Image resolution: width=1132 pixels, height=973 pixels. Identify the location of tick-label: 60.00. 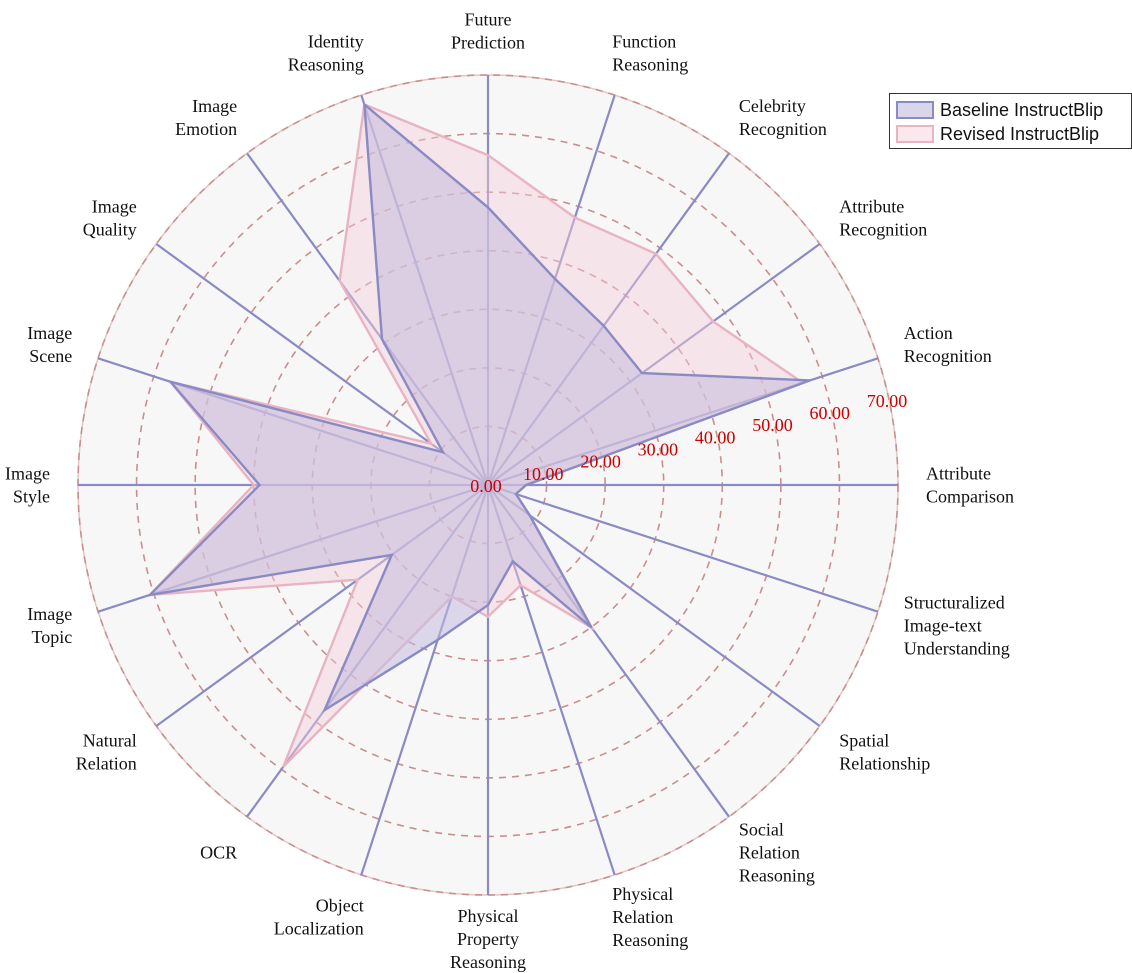
(829, 413).